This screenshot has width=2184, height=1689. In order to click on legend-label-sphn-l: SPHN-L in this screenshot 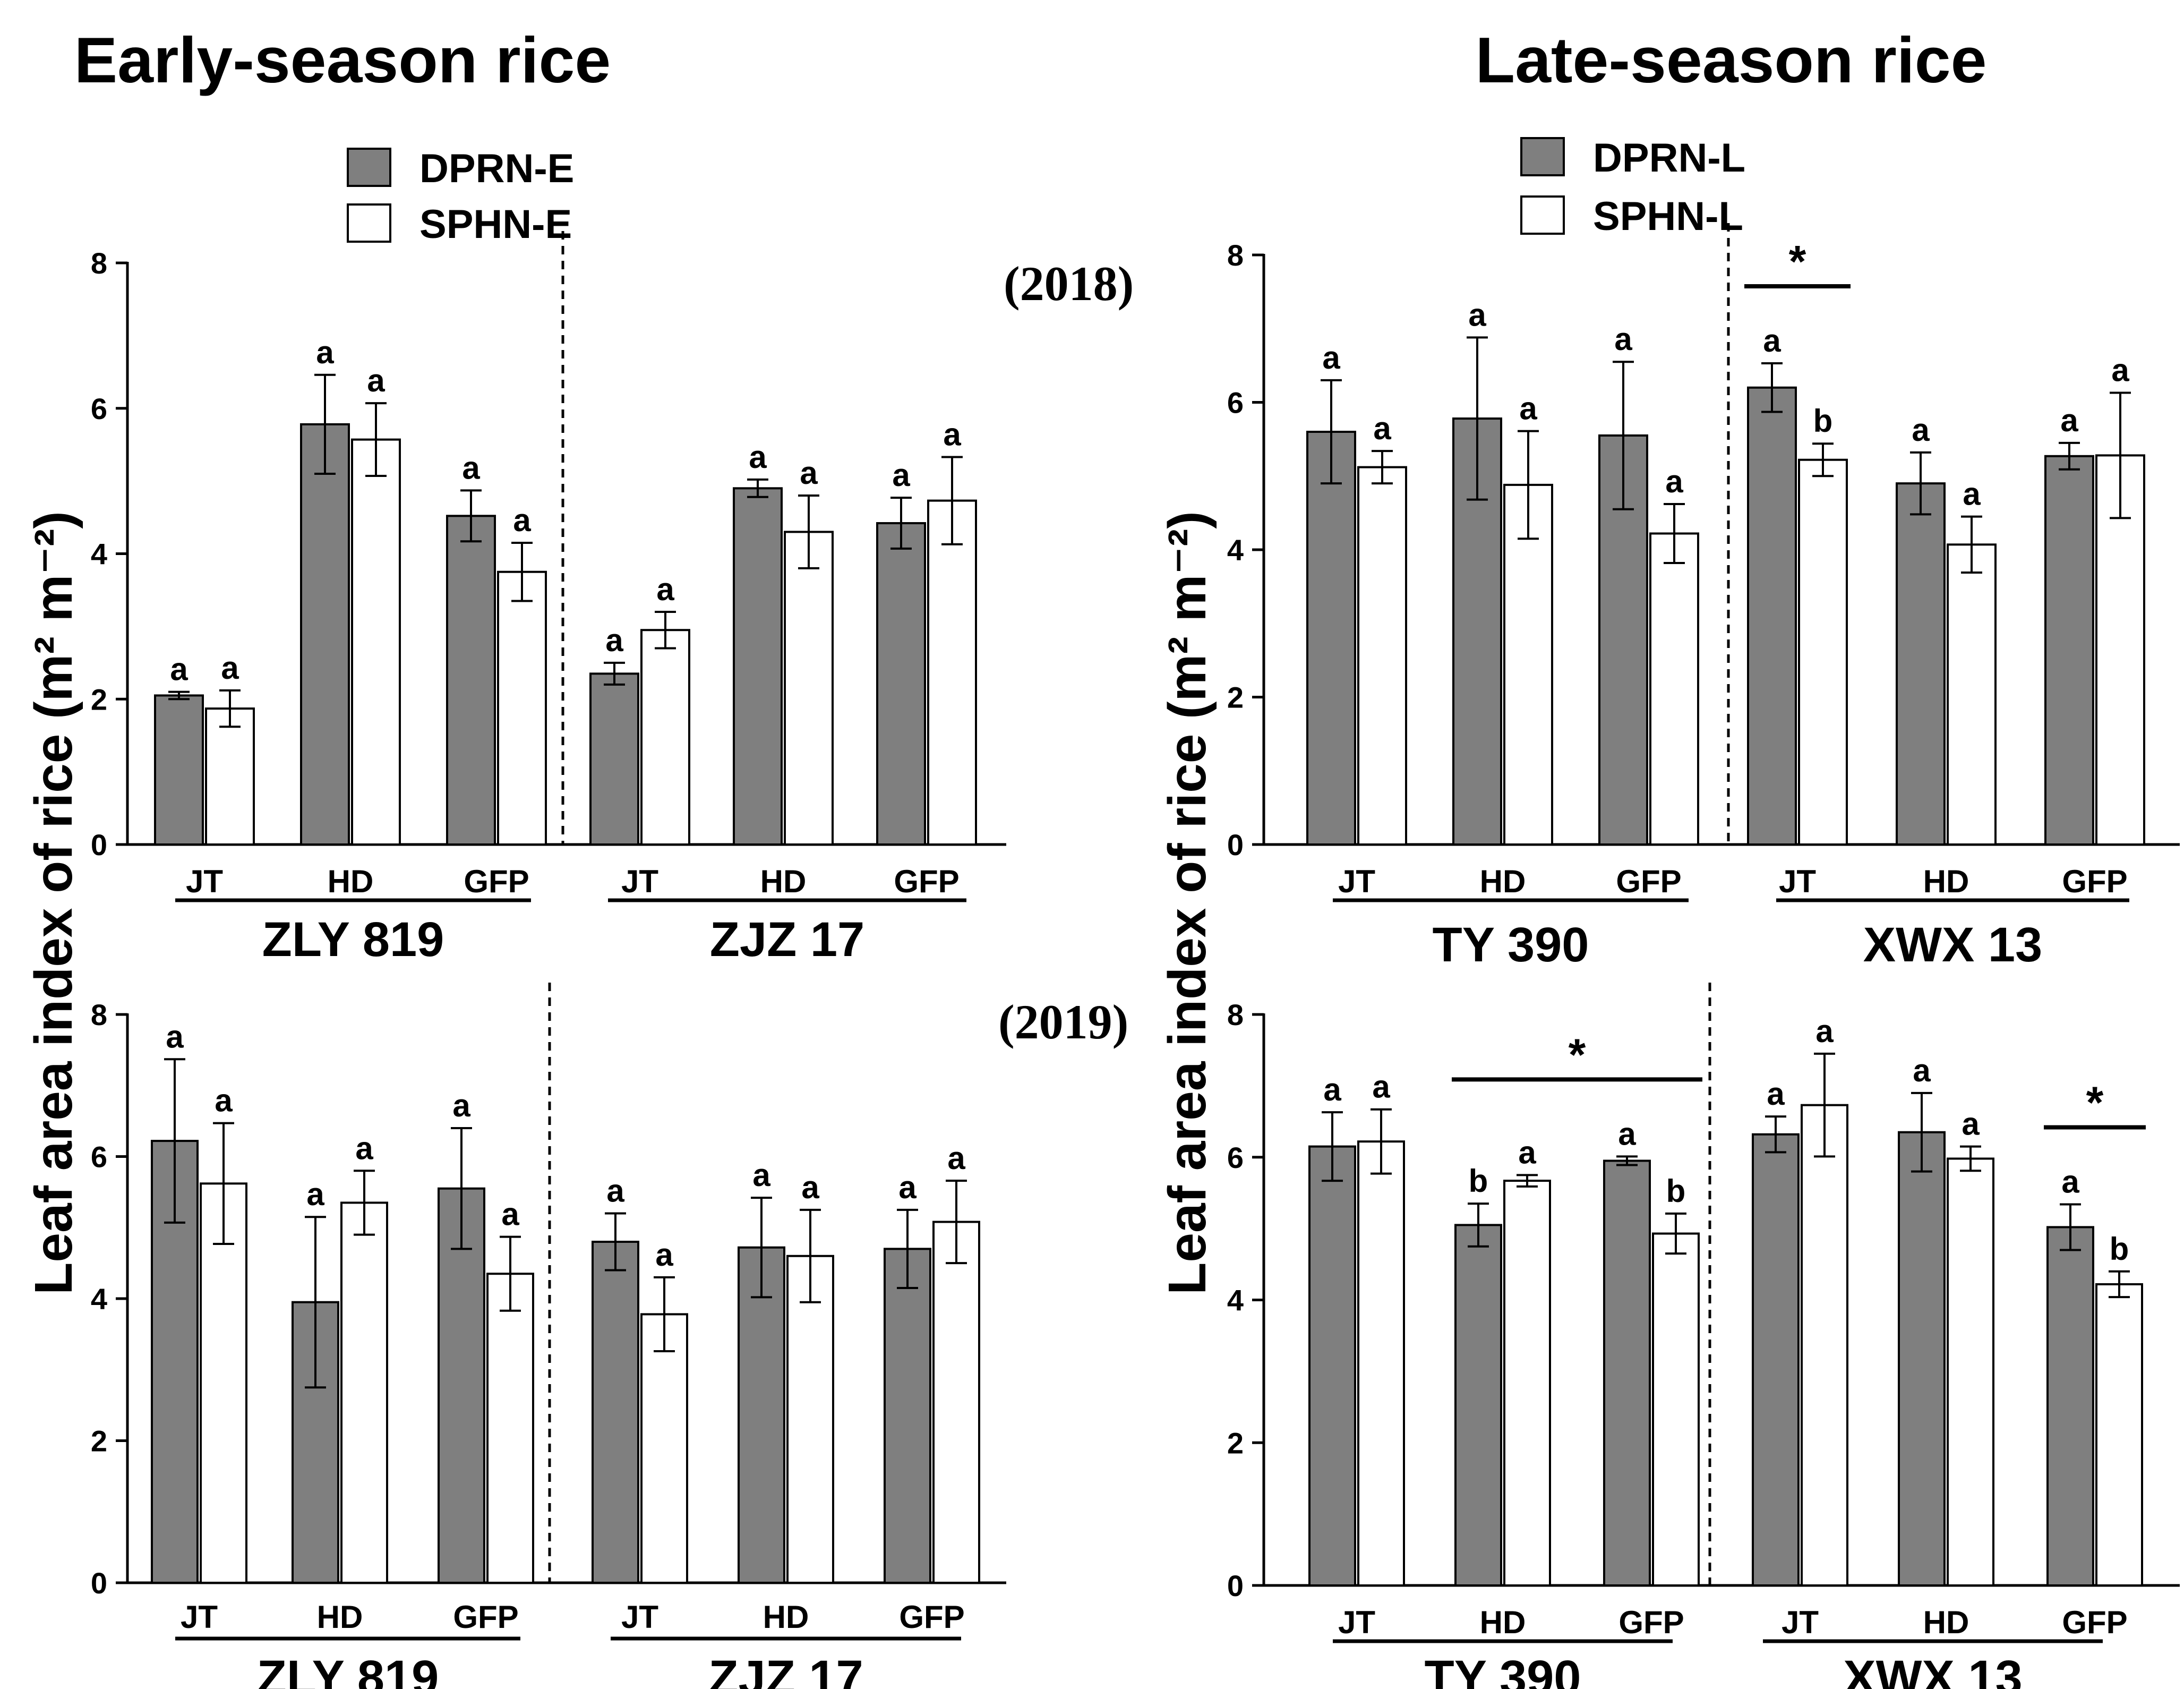, I will do `click(1668, 216)`.